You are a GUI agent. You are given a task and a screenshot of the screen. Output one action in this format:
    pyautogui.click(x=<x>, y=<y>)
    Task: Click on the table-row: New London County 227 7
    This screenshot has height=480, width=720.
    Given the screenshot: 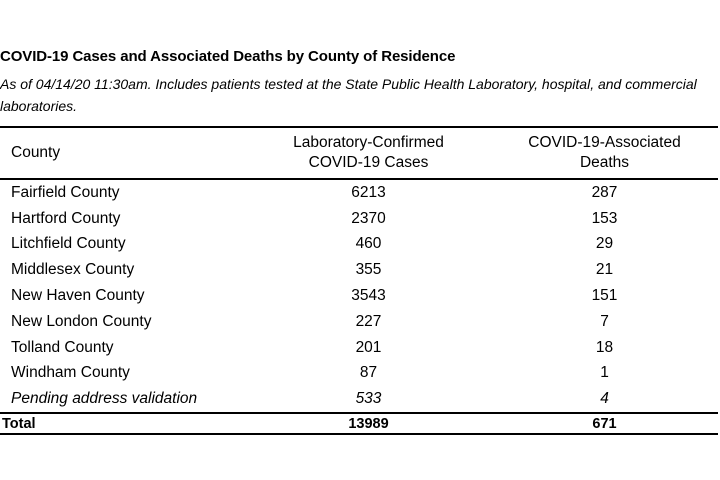 What is the action you would take?
    pyautogui.click(x=359, y=322)
    